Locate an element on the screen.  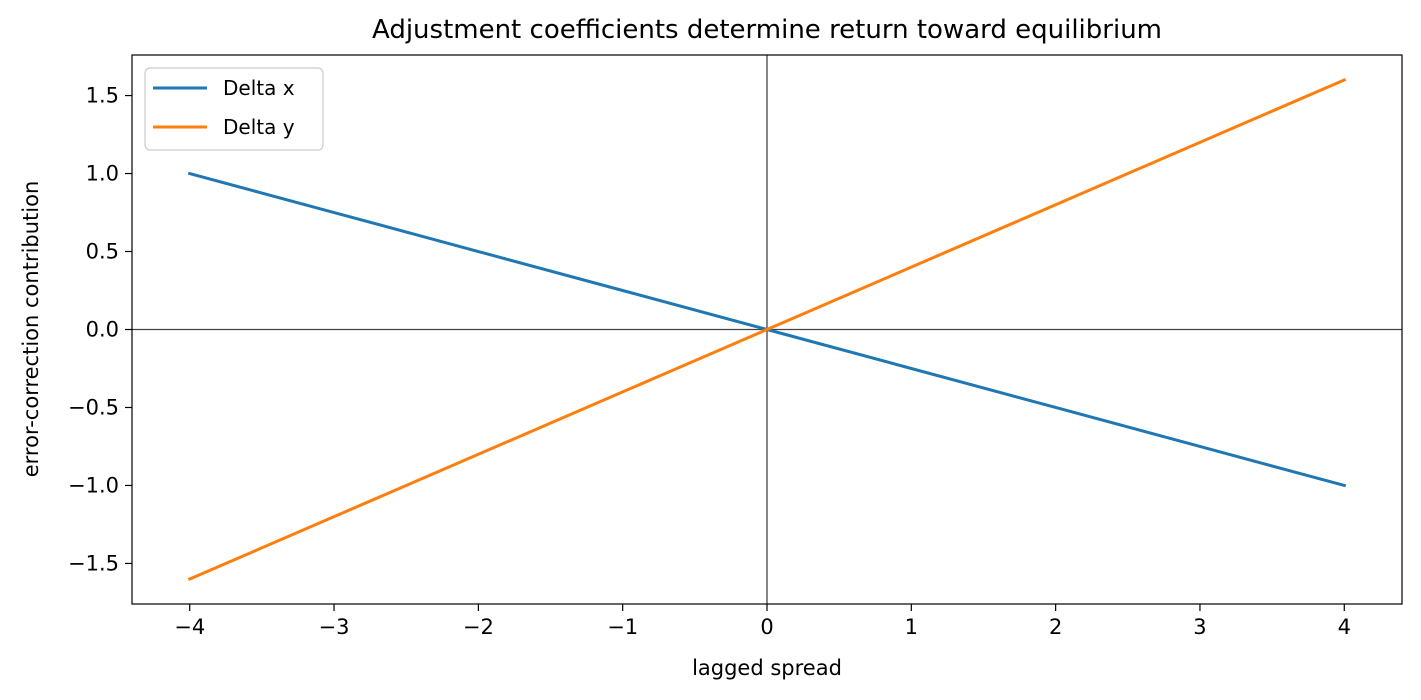
y-tick-label: 1.5 is located at coordinates (102, 96).